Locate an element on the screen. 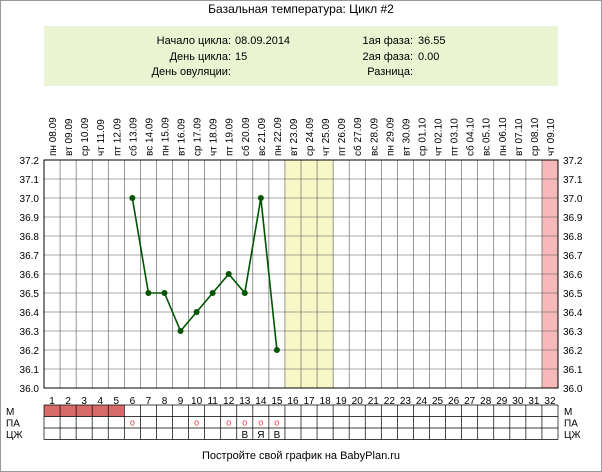 Image resolution: width=602 pixels, height=472 pixels. day-number-label: 4 is located at coordinates (100, 401).